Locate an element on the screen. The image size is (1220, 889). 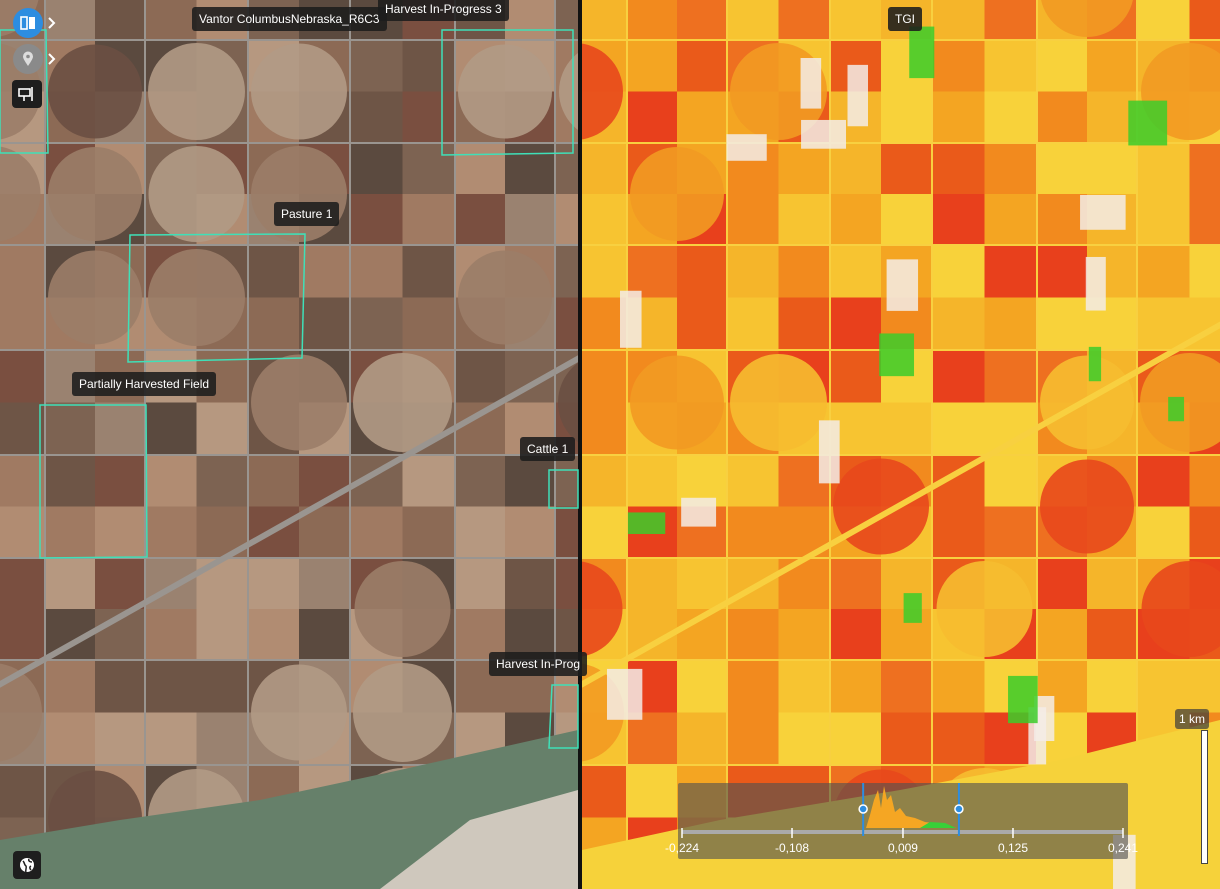
field-label: Pasture 1 is located at coordinates (307, 214).